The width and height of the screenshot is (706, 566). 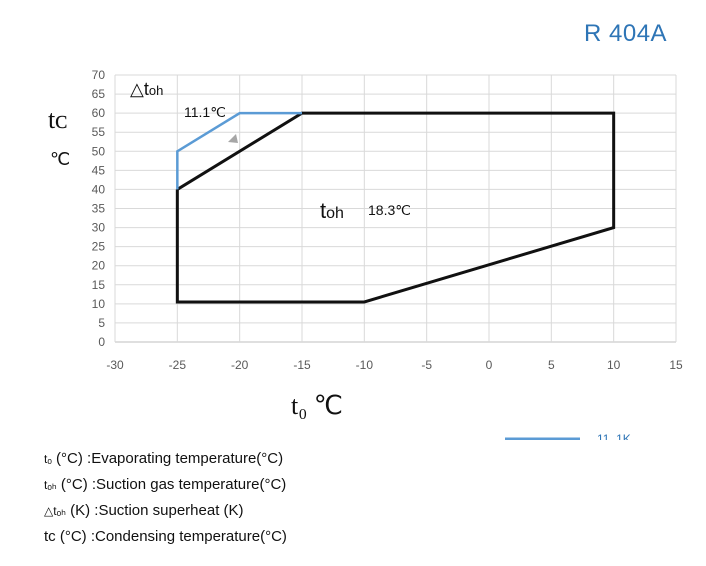 What do you see at coordinates (146, 89) in the screenshot?
I see `delta-toh-annotation: △toh` at bounding box center [146, 89].